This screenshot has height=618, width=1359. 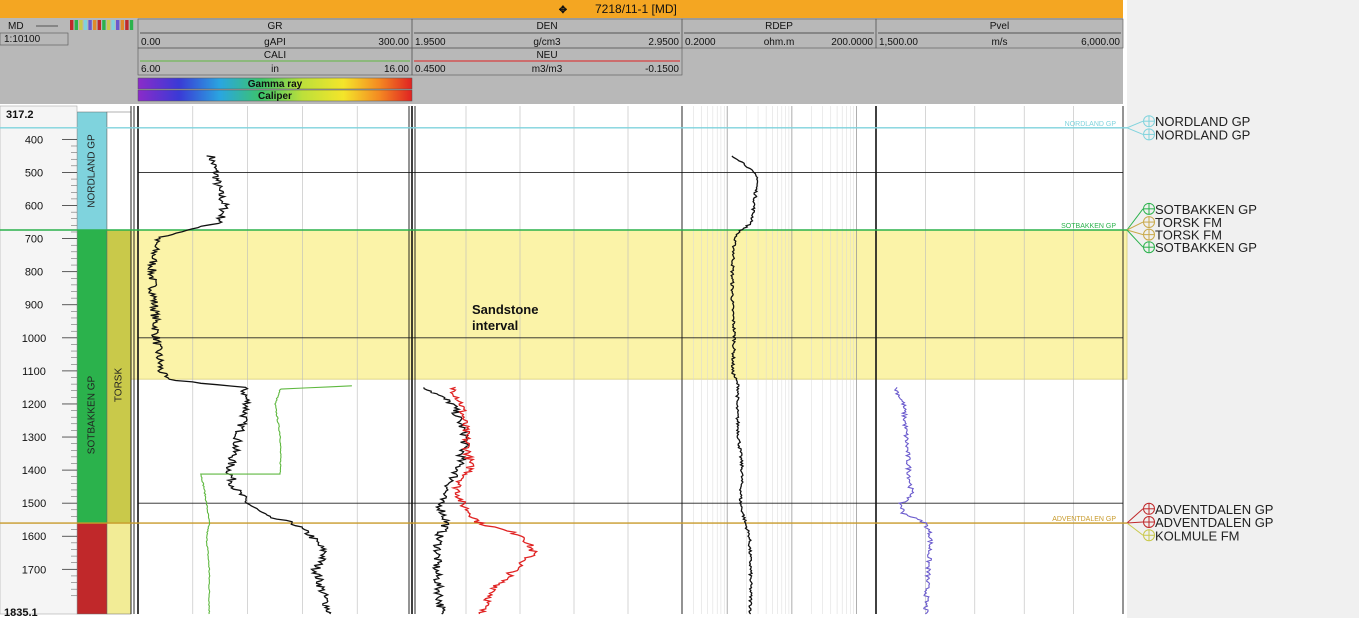 What do you see at coordinates (1197, 535) in the screenshot?
I see `marker-label-8: KOLMULE FM` at bounding box center [1197, 535].